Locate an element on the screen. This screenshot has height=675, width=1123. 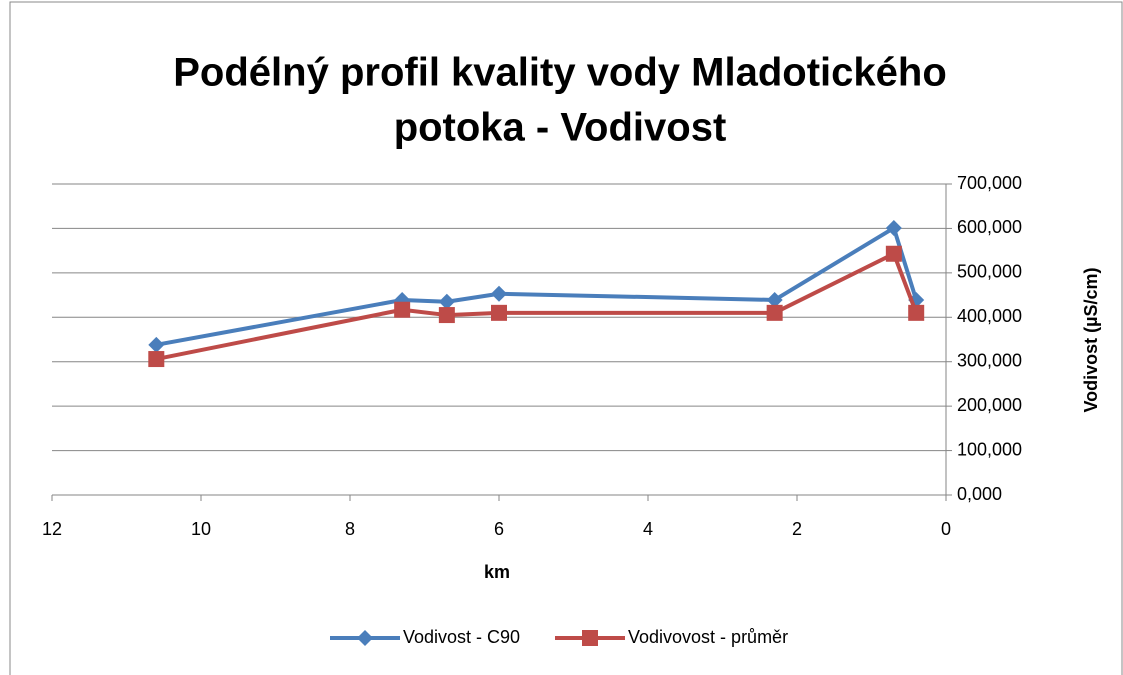
y-tick-label: 100,000 is located at coordinates (989, 449).